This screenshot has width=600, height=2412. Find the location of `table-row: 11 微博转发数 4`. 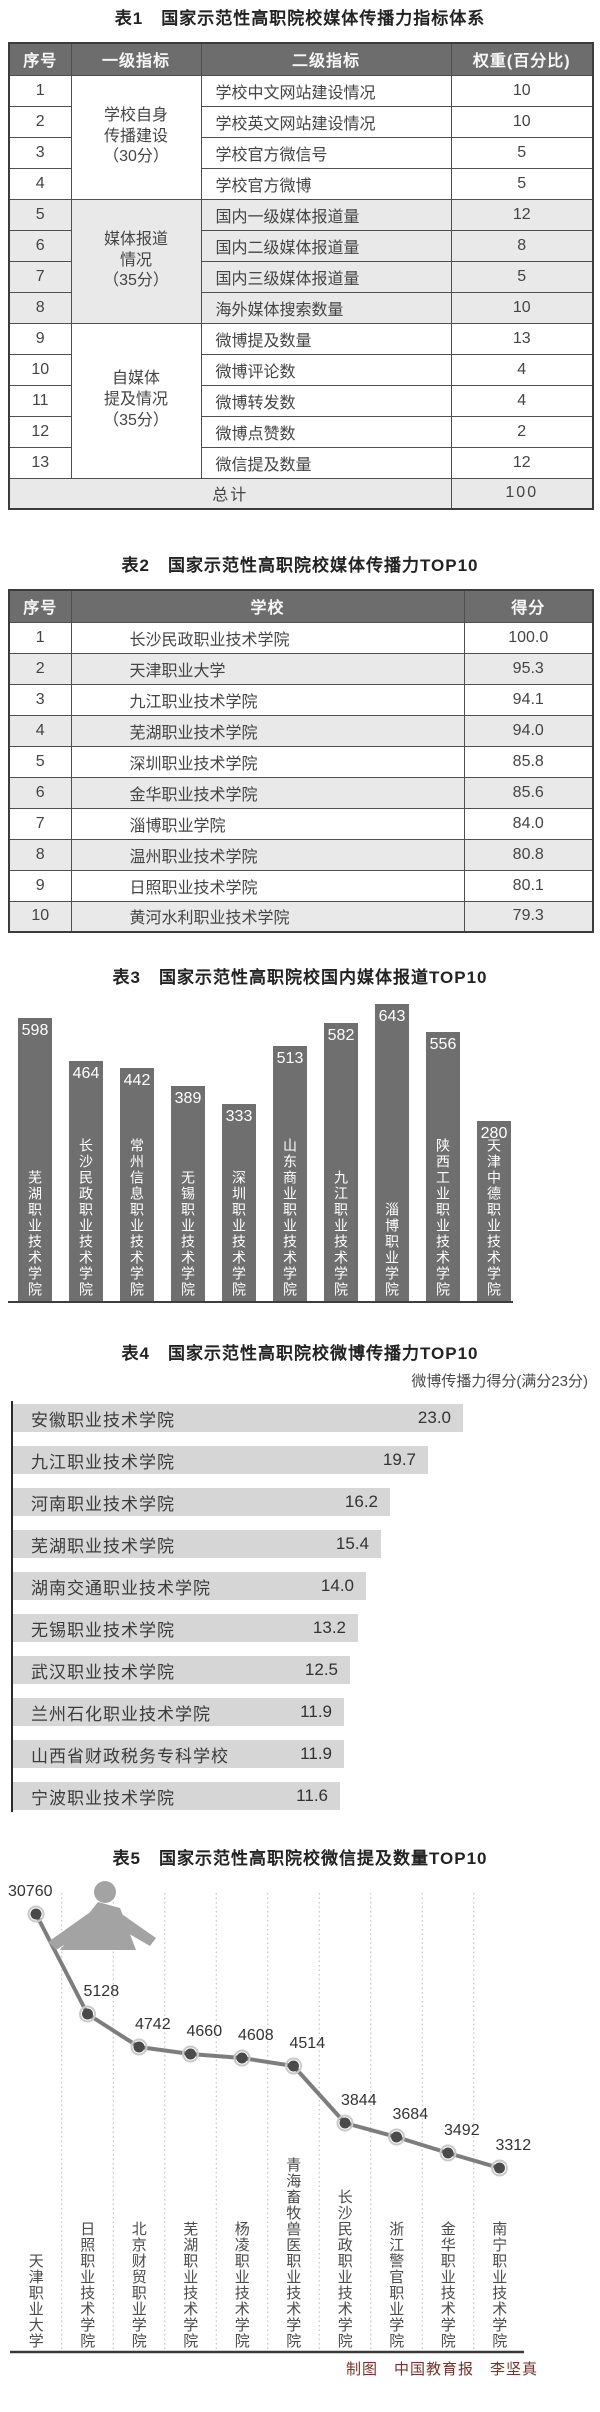

table-row: 11 微博转发数 4 is located at coordinates (301, 400).